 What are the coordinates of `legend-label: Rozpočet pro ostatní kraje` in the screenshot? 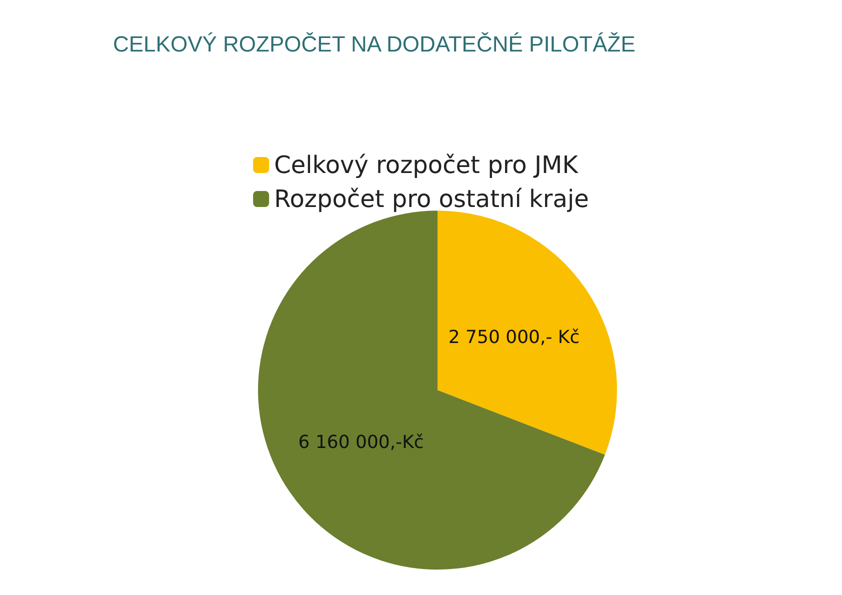 It's located at (431, 199).